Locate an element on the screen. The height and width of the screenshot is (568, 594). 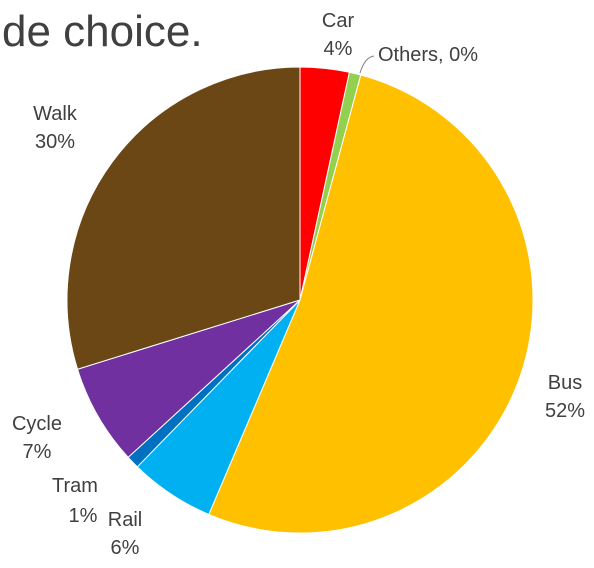
leader-lines is located at coordinates (367, 64).